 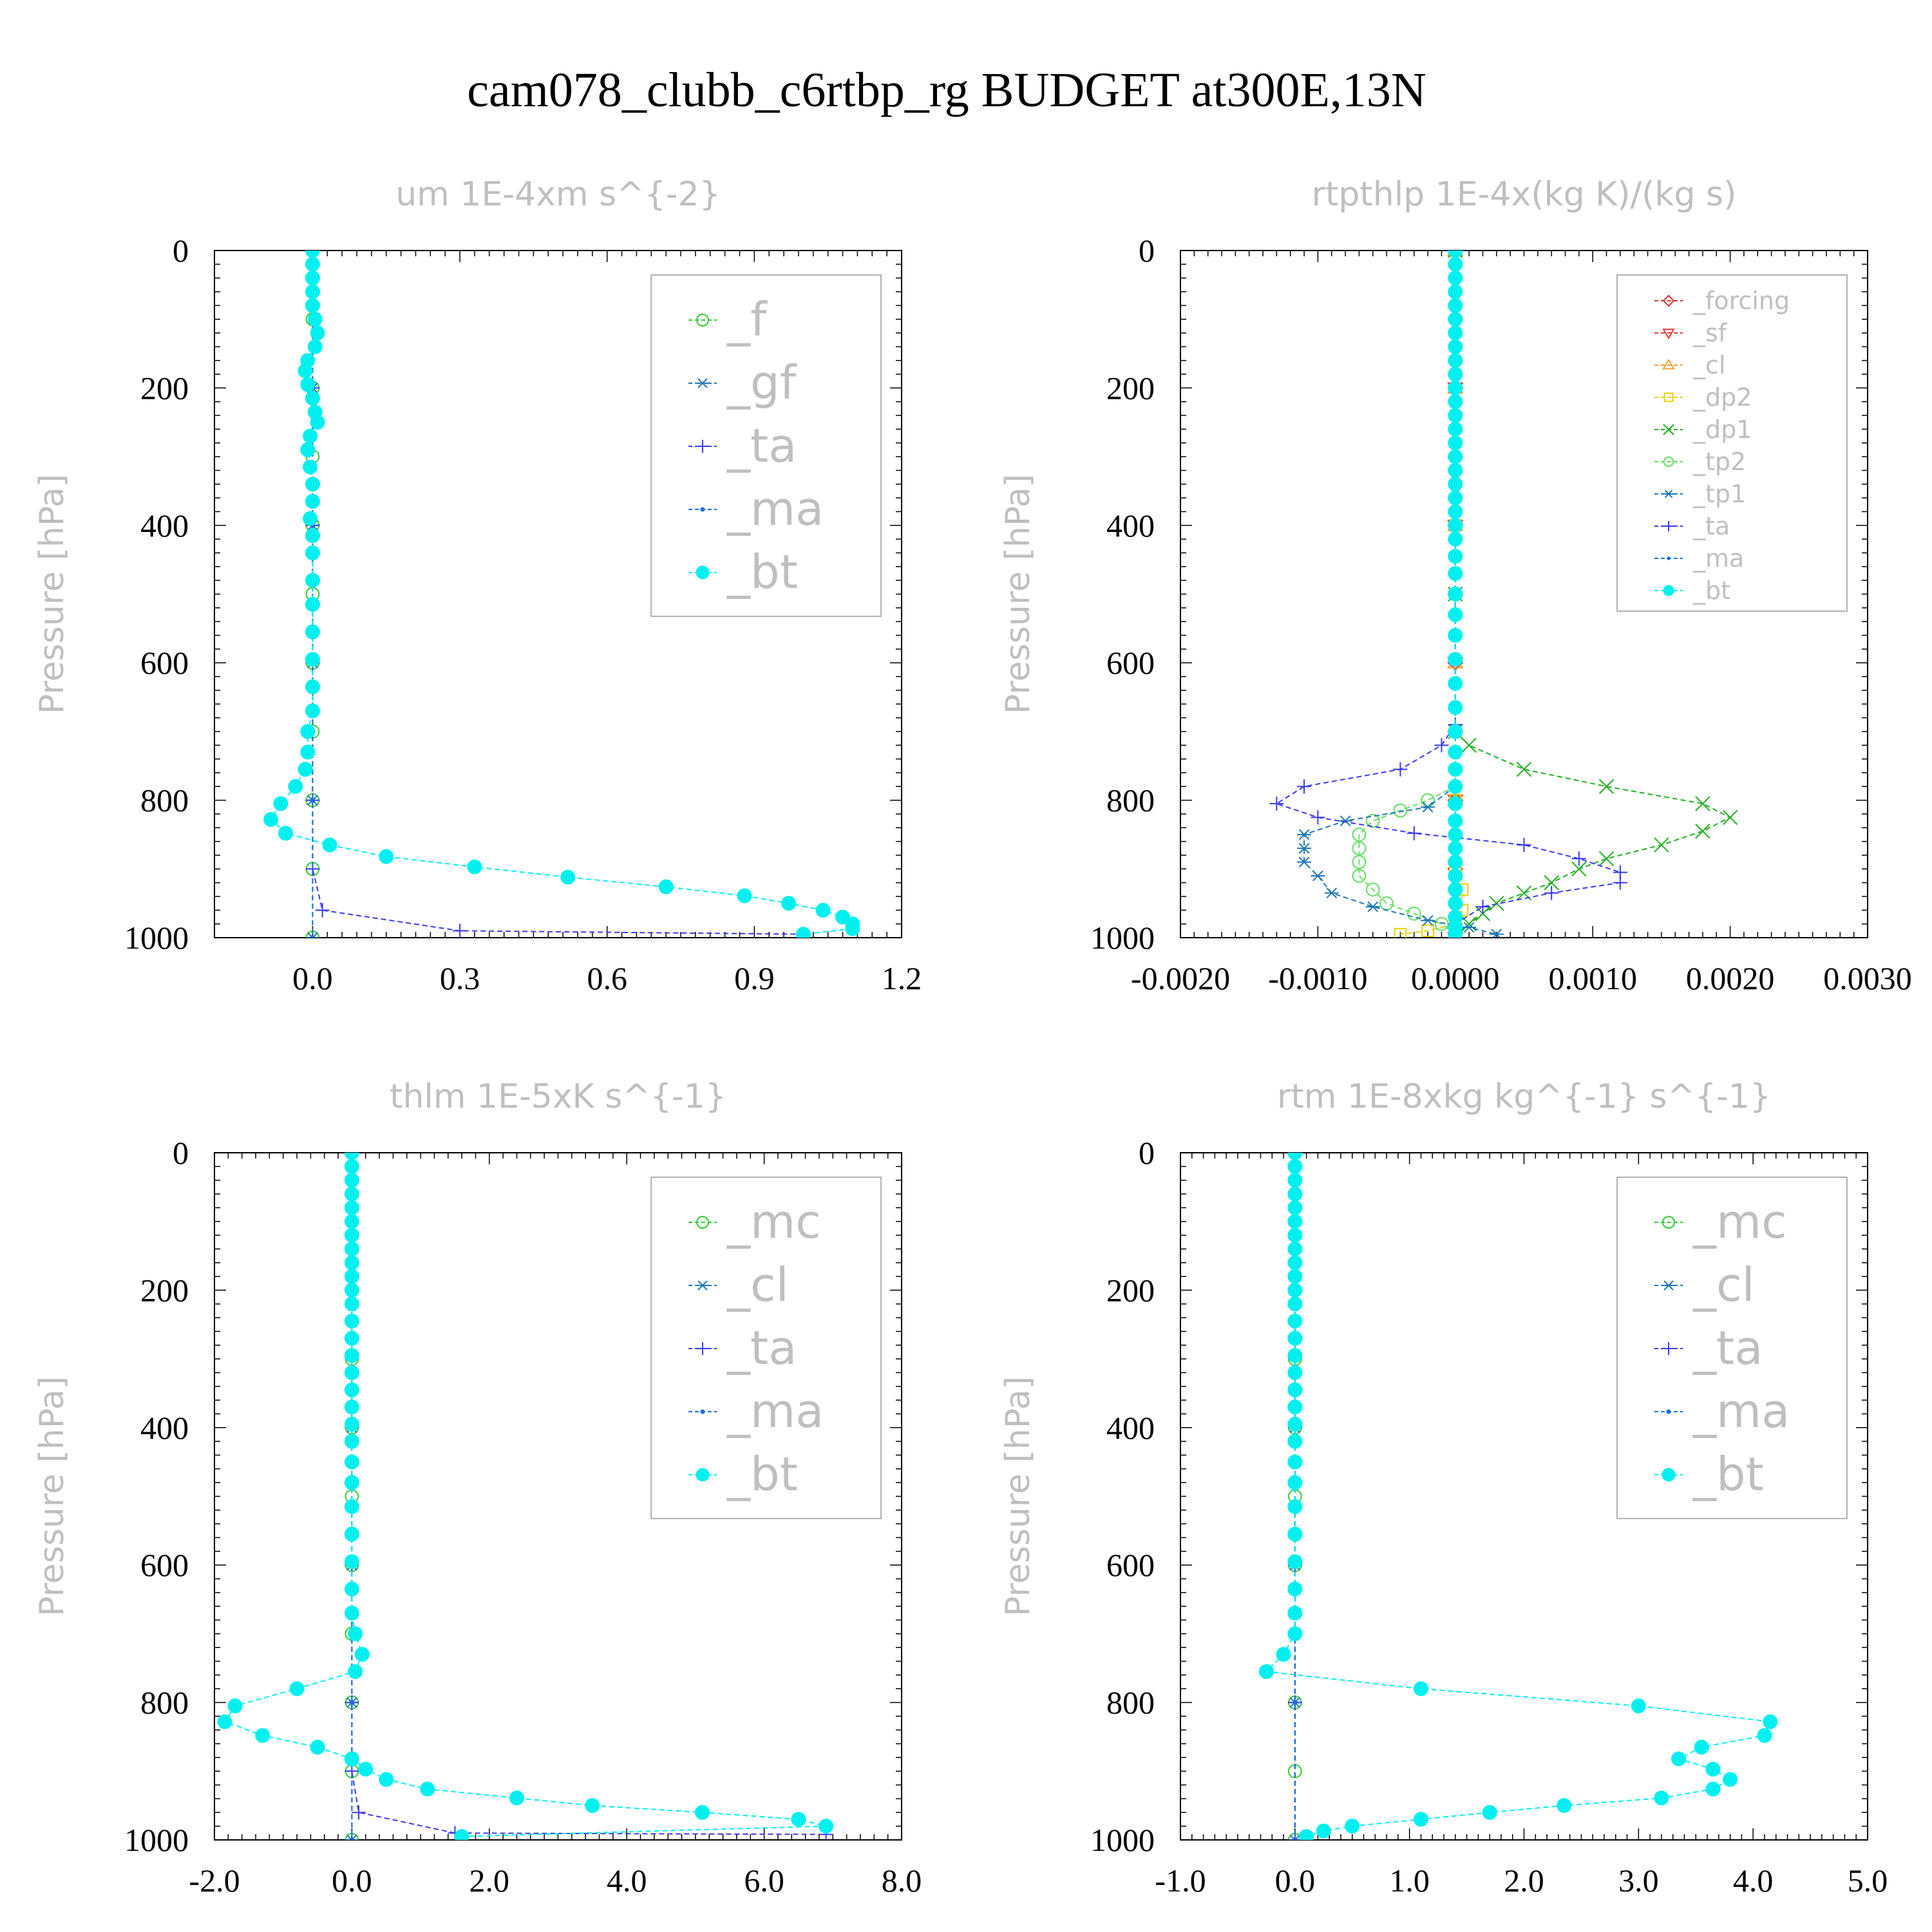 What do you see at coordinates (1722, 430) in the screenshot?
I see `legend-label-dp1: _dp1` at bounding box center [1722, 430].